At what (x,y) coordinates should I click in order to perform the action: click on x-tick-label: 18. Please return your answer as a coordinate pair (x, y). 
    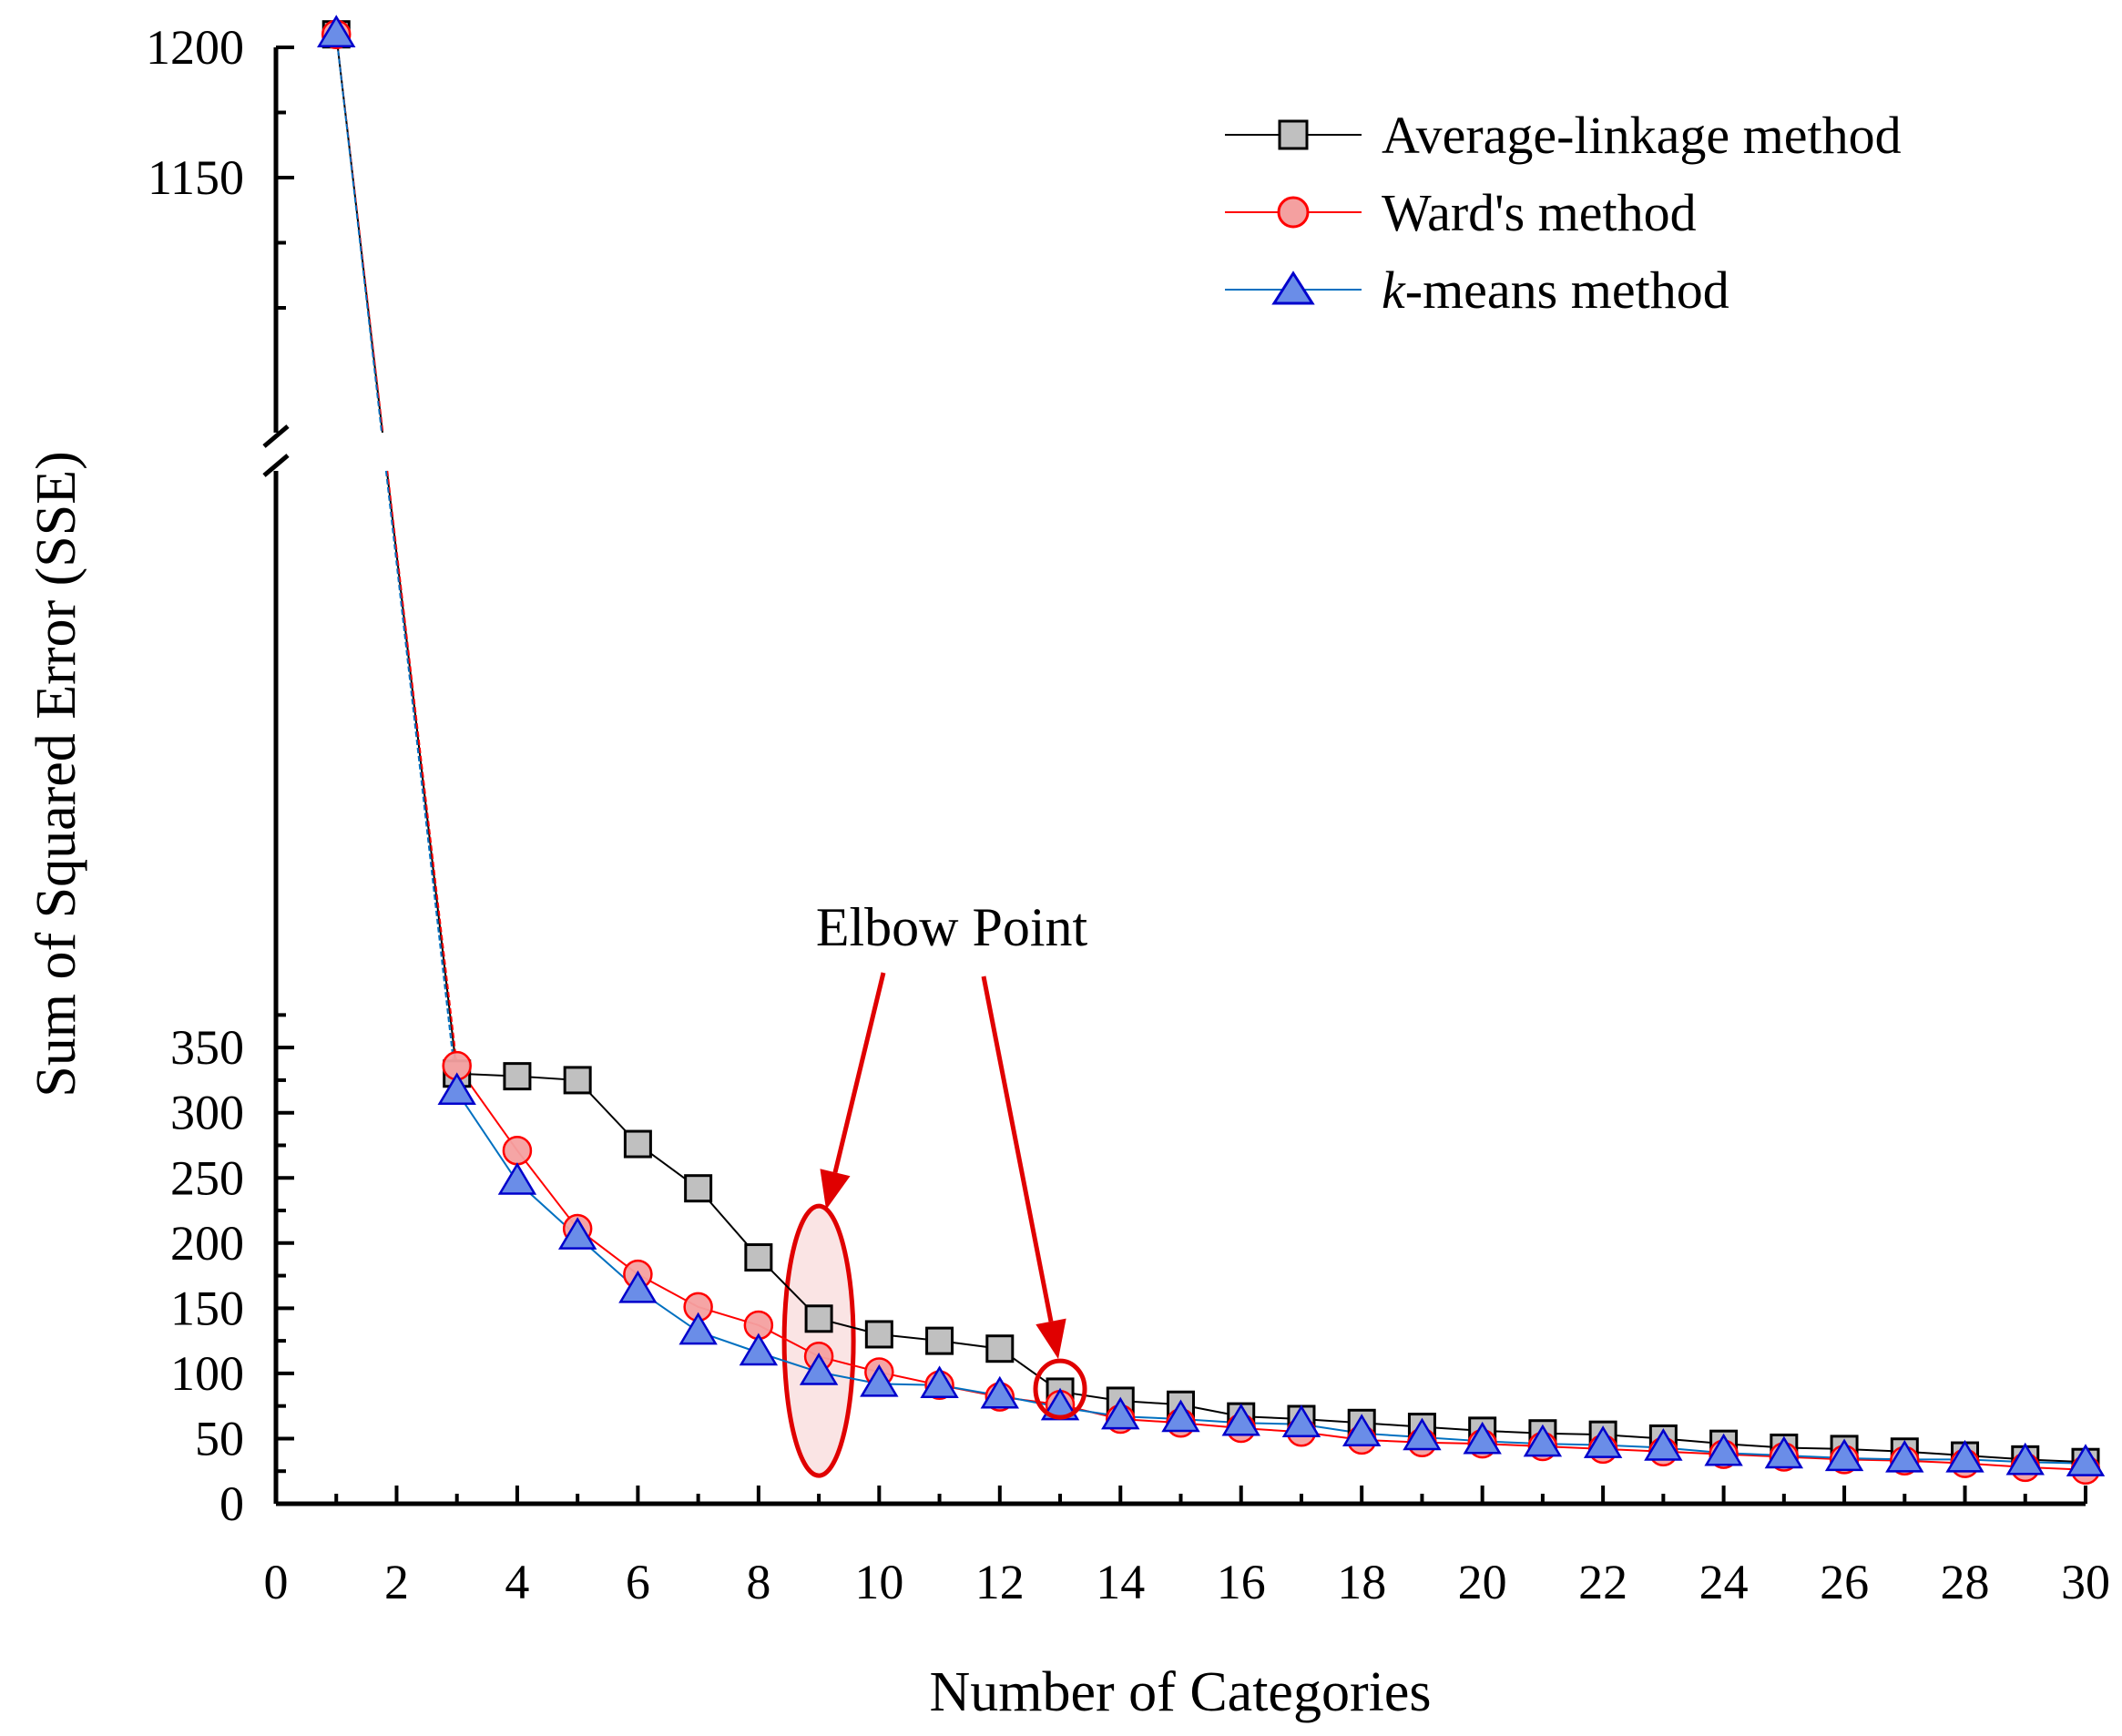
    Looking at the image, I should click on (1361, 1582).